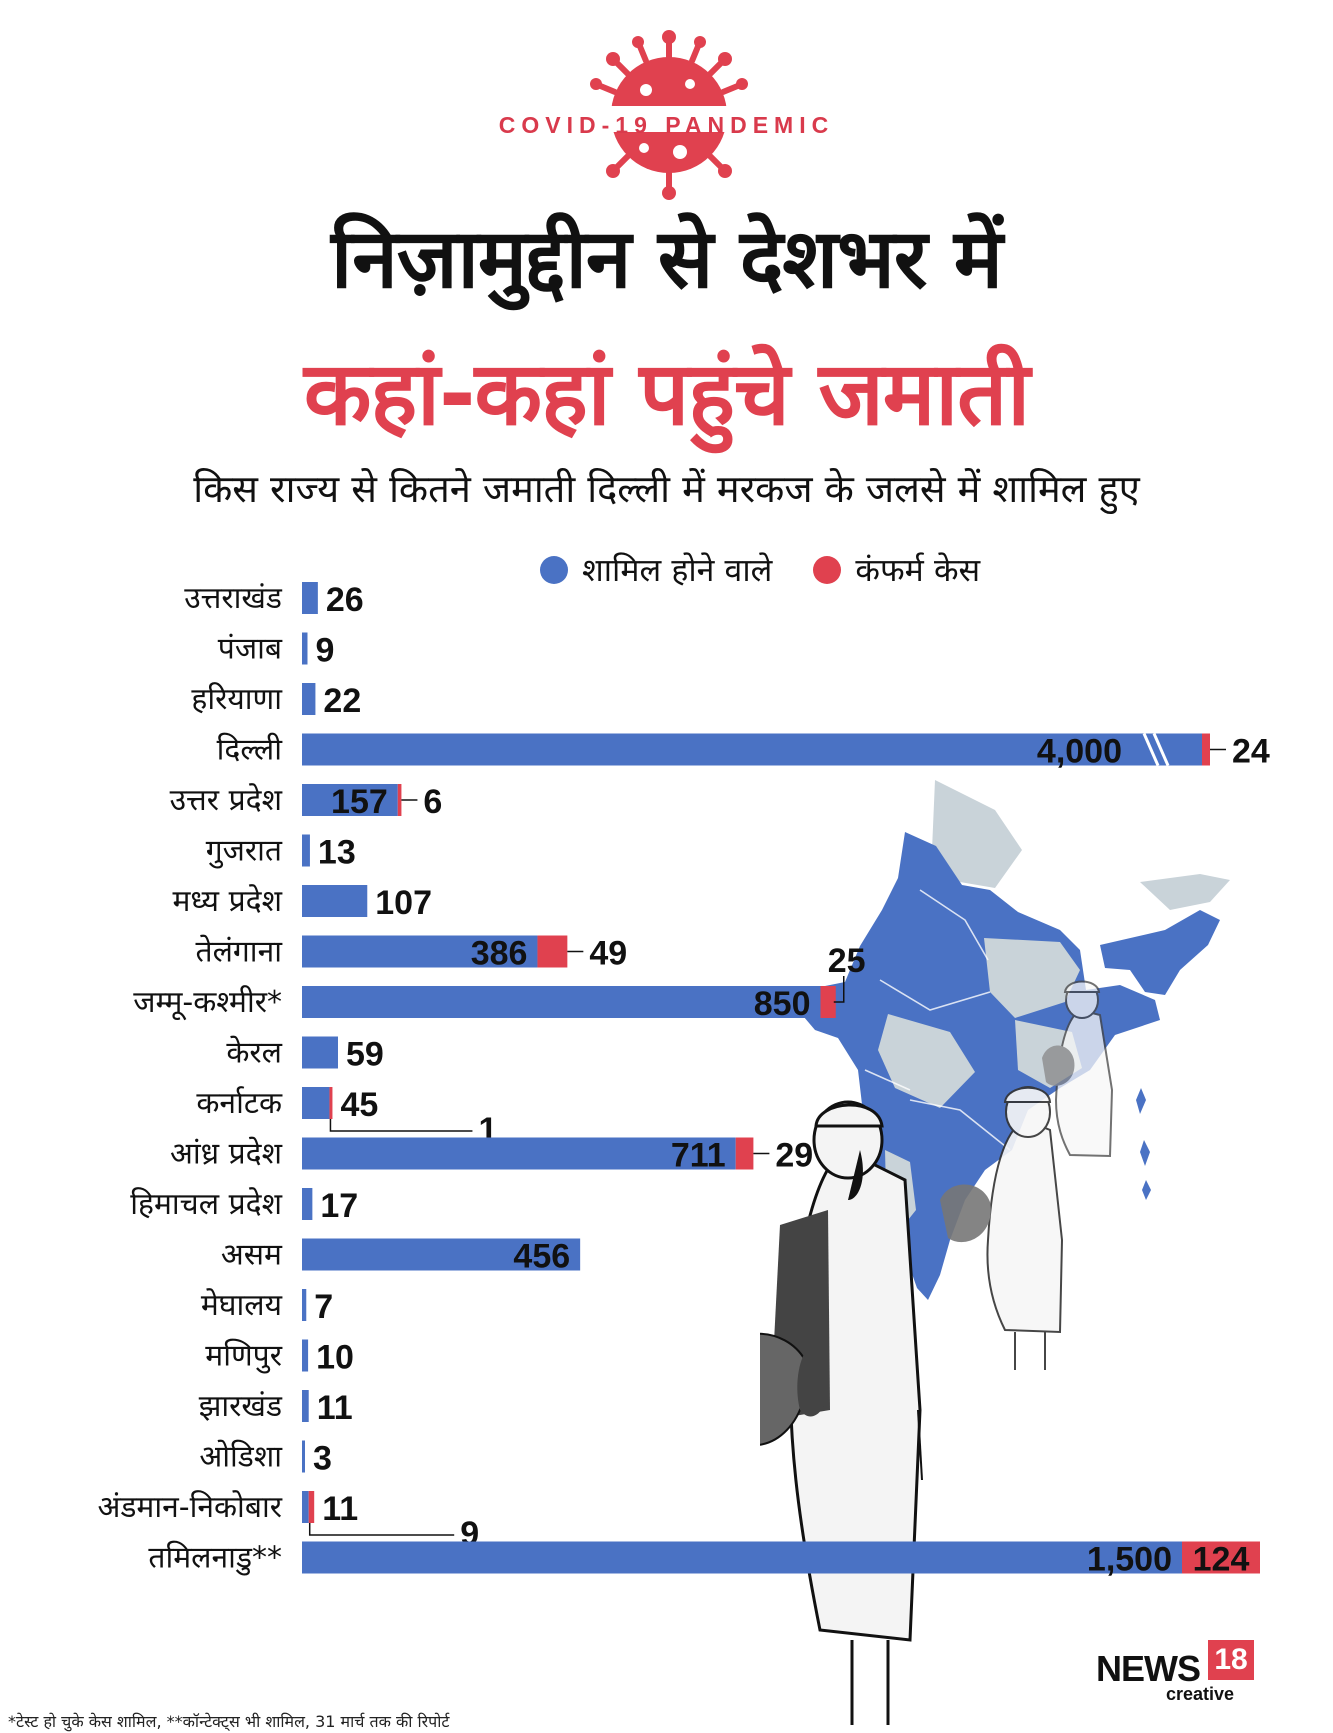 This screenshot has height=1733, width=1333. What do you see at coordinates (827, 569) in the screenshot?
I see `legend-dot-confirmed` at bounding box center [827, 569].